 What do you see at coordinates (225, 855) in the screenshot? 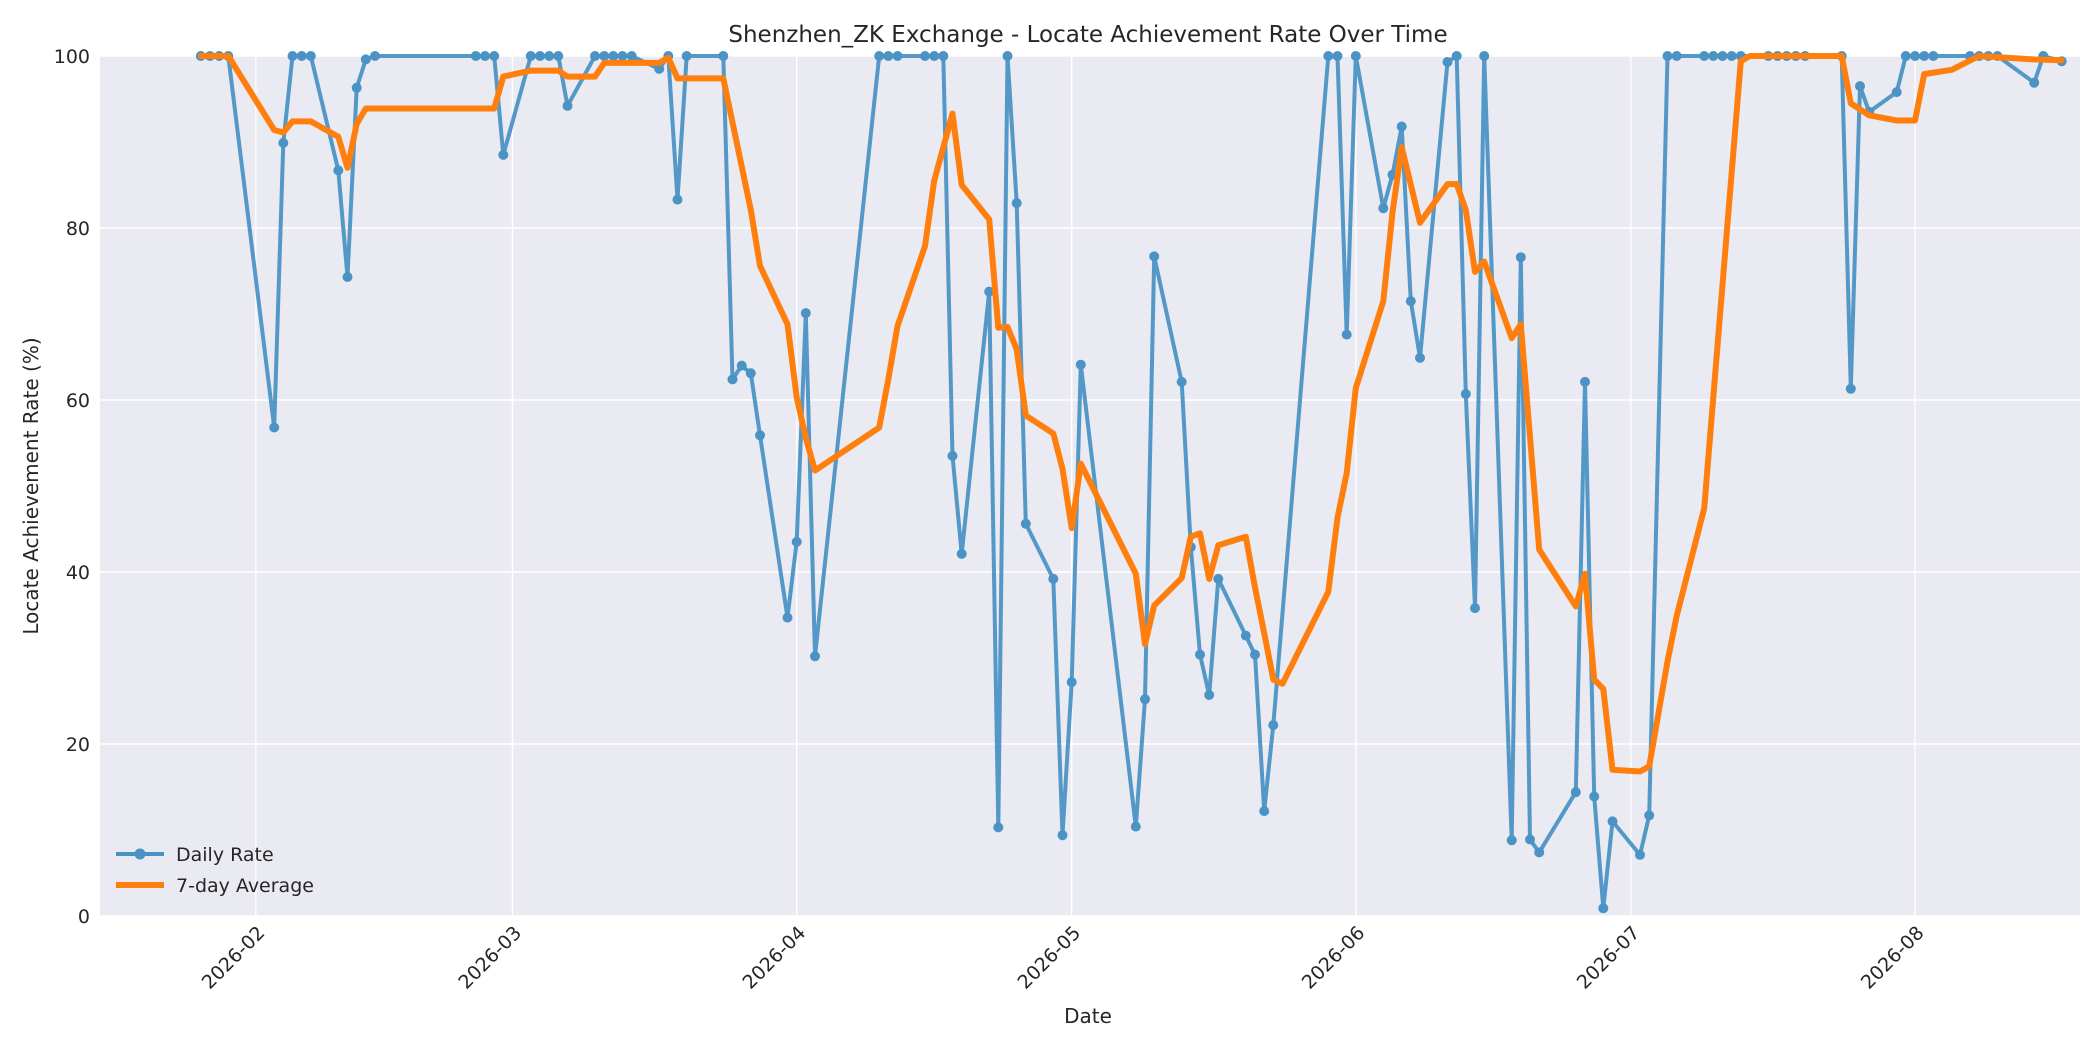
I see `legend-daily-label: Daily Rate` at bounding box center [225, 855].